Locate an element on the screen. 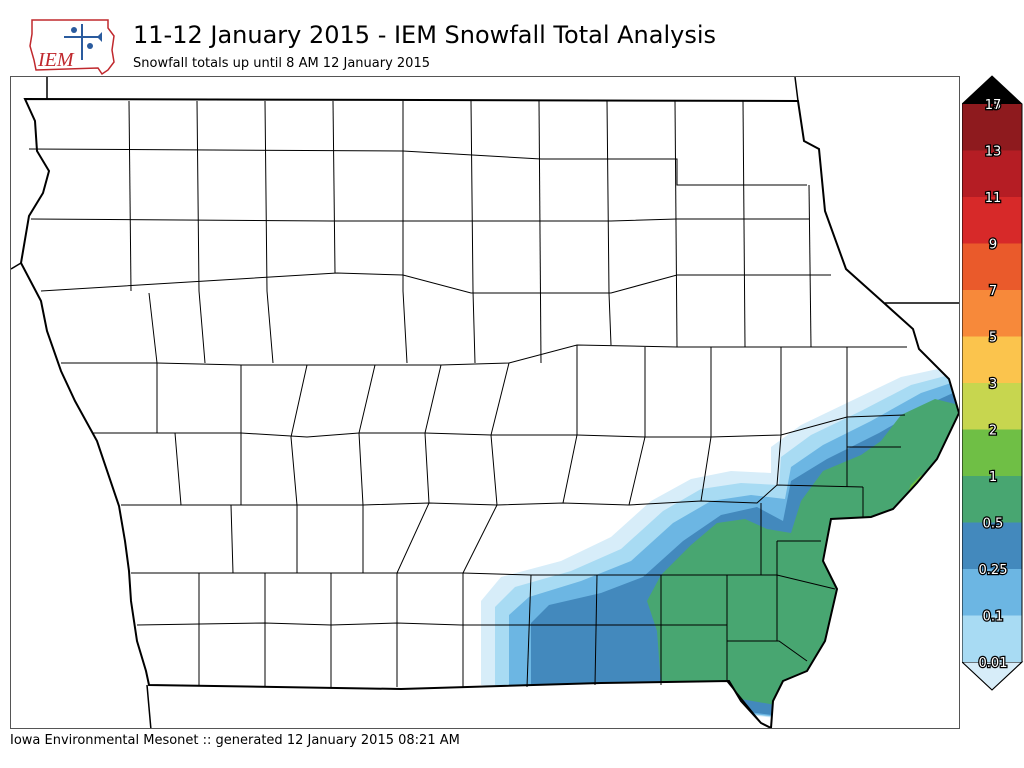 The width and height of the screenshot is (1024, 768). legend-label-0.01: 0.01 is located at coordinates (993, 663).